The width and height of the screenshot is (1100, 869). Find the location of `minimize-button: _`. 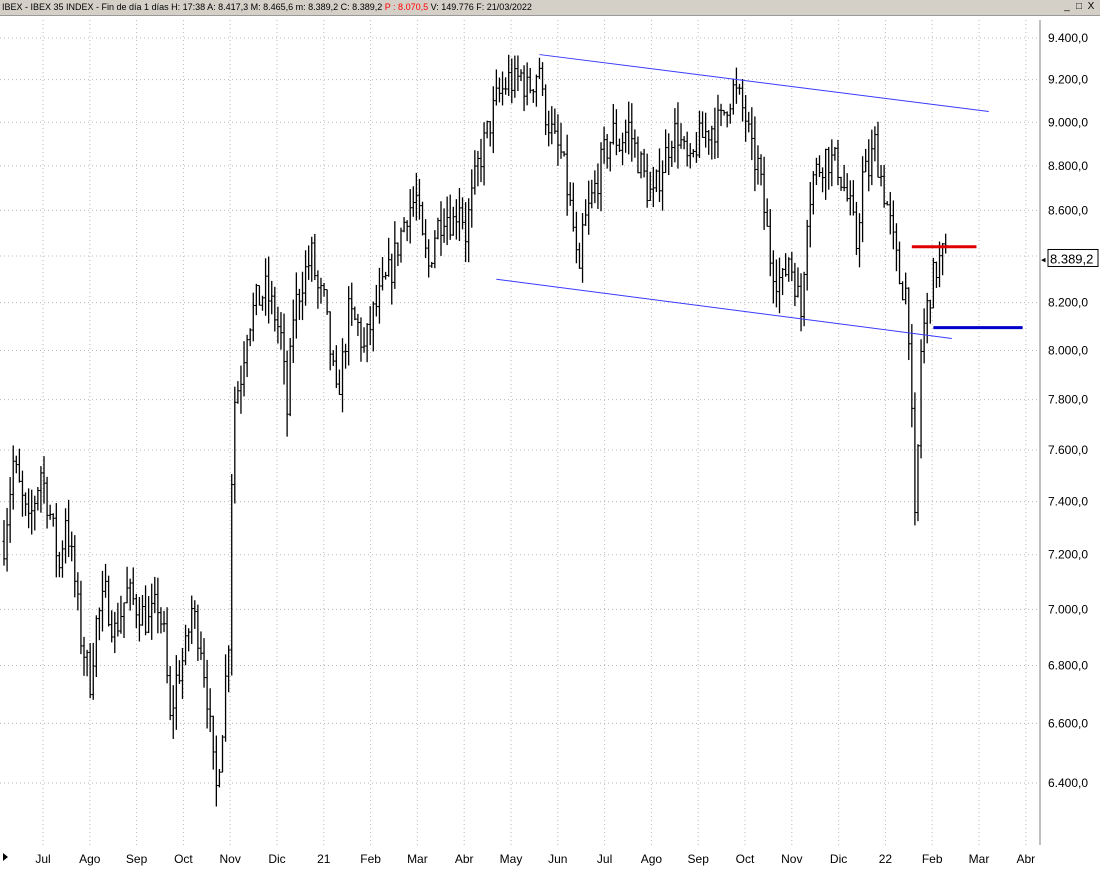

minimize-button: _ is located at coordinates (1067, 6).